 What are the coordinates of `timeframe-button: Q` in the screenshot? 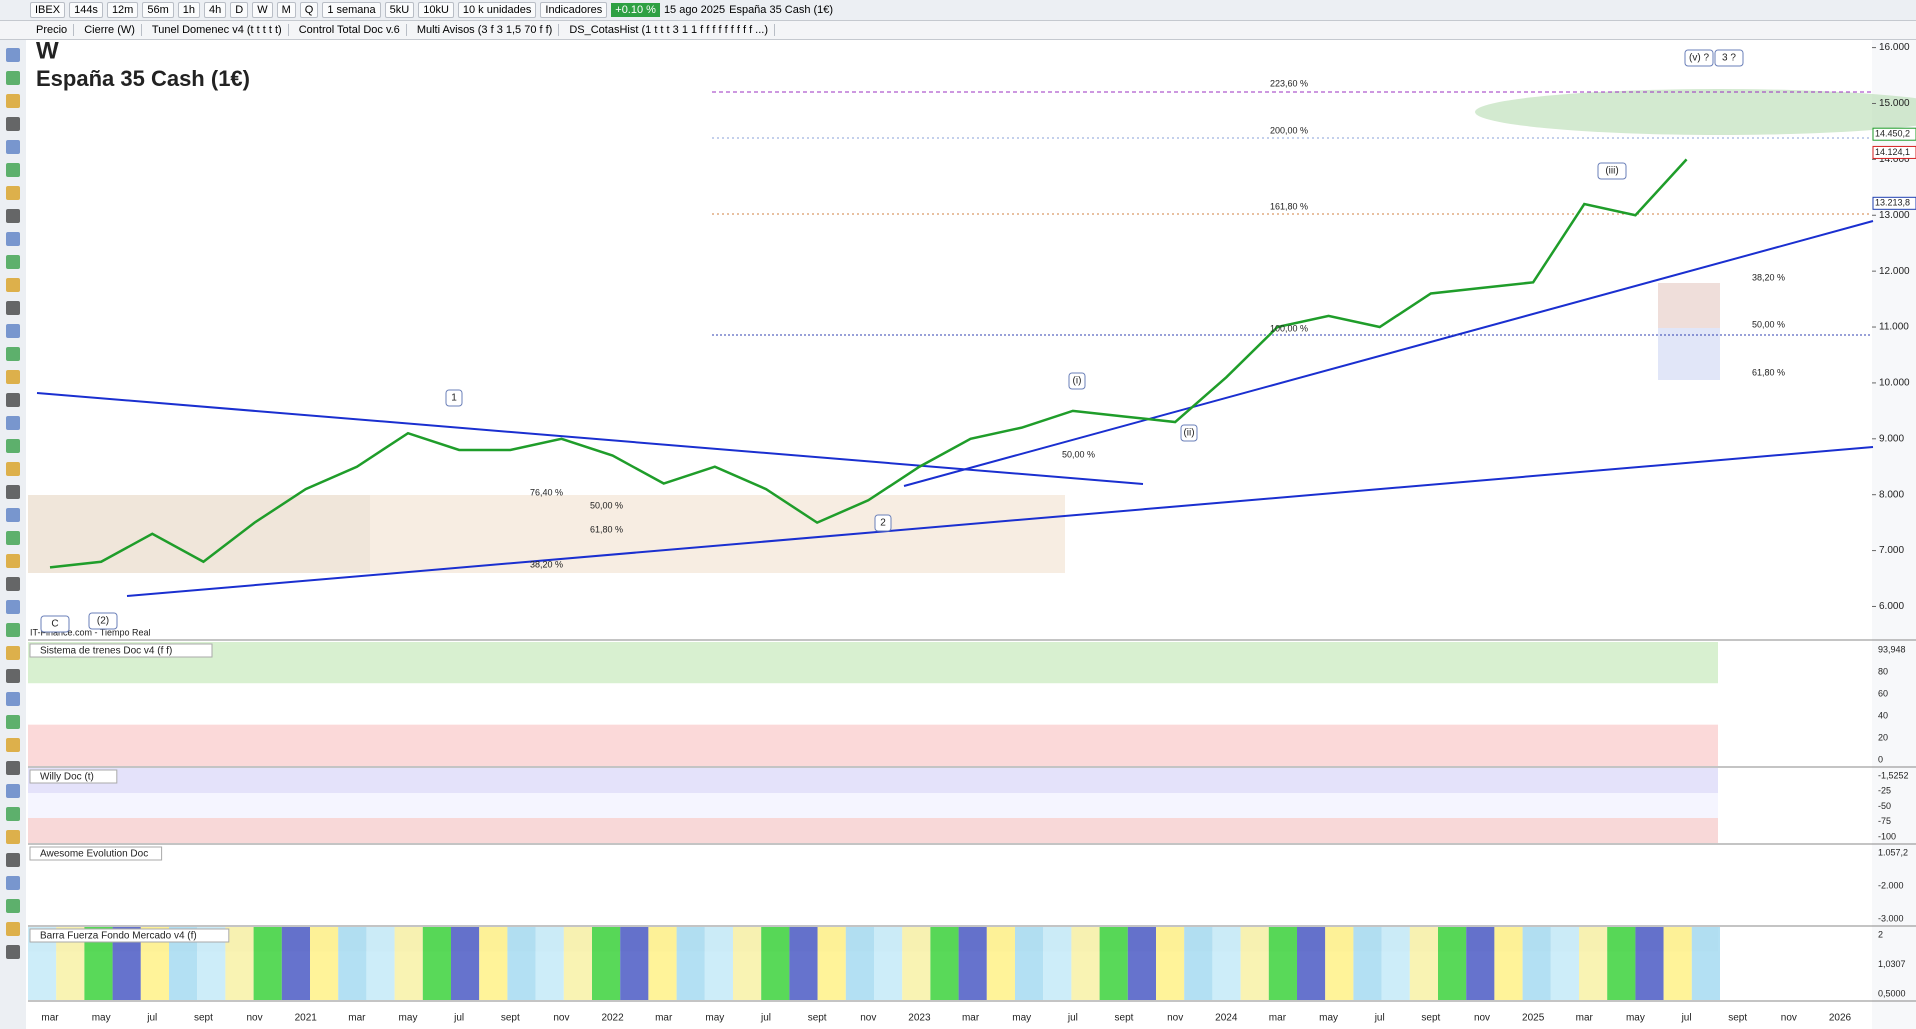 It's located at (309, 10).